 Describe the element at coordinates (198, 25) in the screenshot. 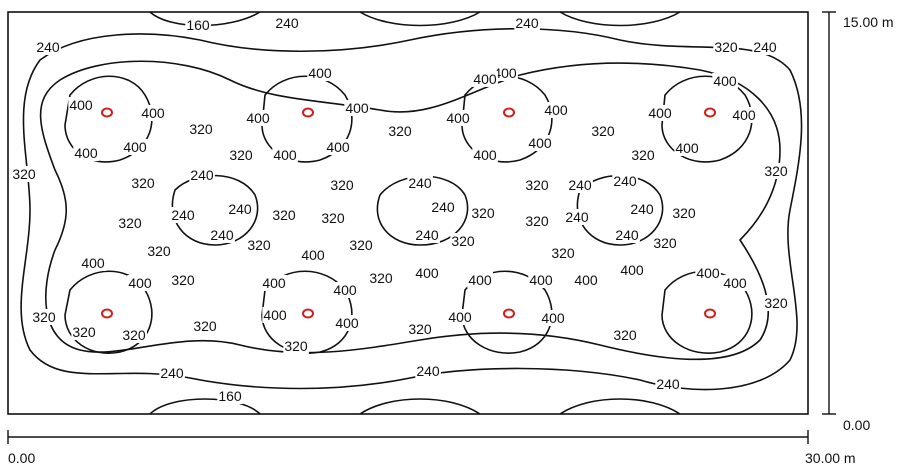

I see `contour-label: 160` at that location.